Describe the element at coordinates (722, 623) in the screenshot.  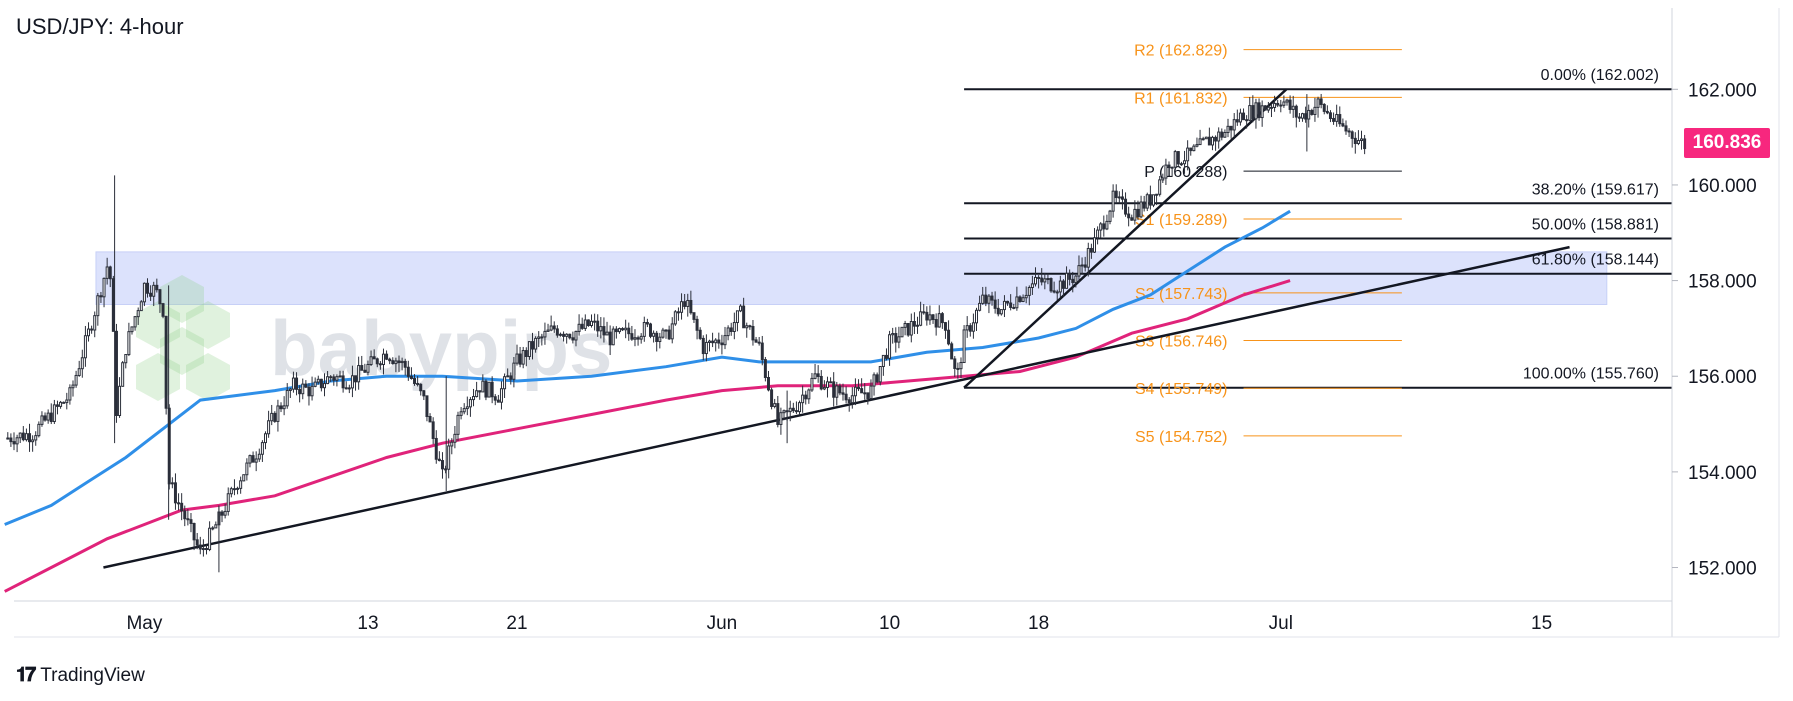
I see `x-tick-label: Jun` at that location.